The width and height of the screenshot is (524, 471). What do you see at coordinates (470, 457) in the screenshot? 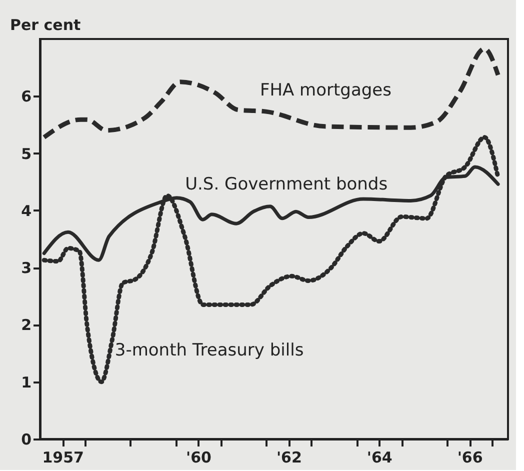
I see `x-tick-label: '66` at bounding box center [470, 457].